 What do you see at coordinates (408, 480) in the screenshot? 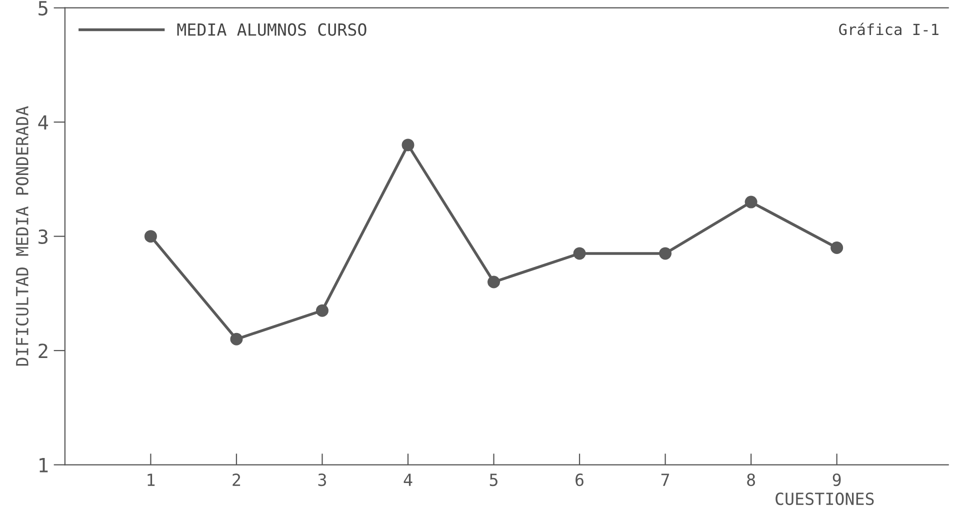
I see `x-tick-label: 4` at bounding box center [408, 480].